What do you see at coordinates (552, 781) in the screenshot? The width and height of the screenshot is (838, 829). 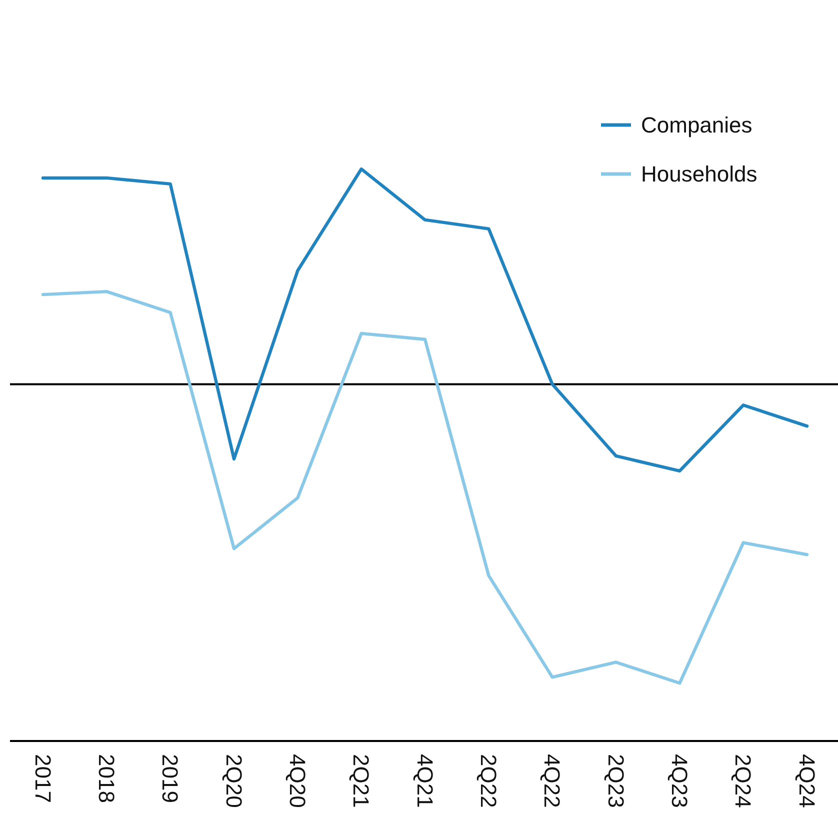 I see `x-tick-label: 4Q22` at bounding box center [552, 781].